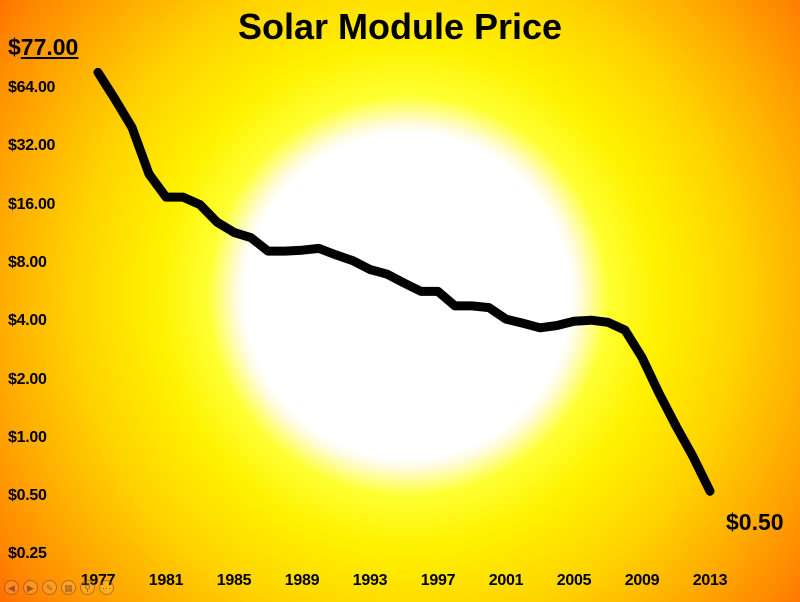 The width and height of the screenshot is (800, 602). Describe the element at coordinates (27, 262) in the screenshot. I see `y-tick-label: $8.00` at that location.